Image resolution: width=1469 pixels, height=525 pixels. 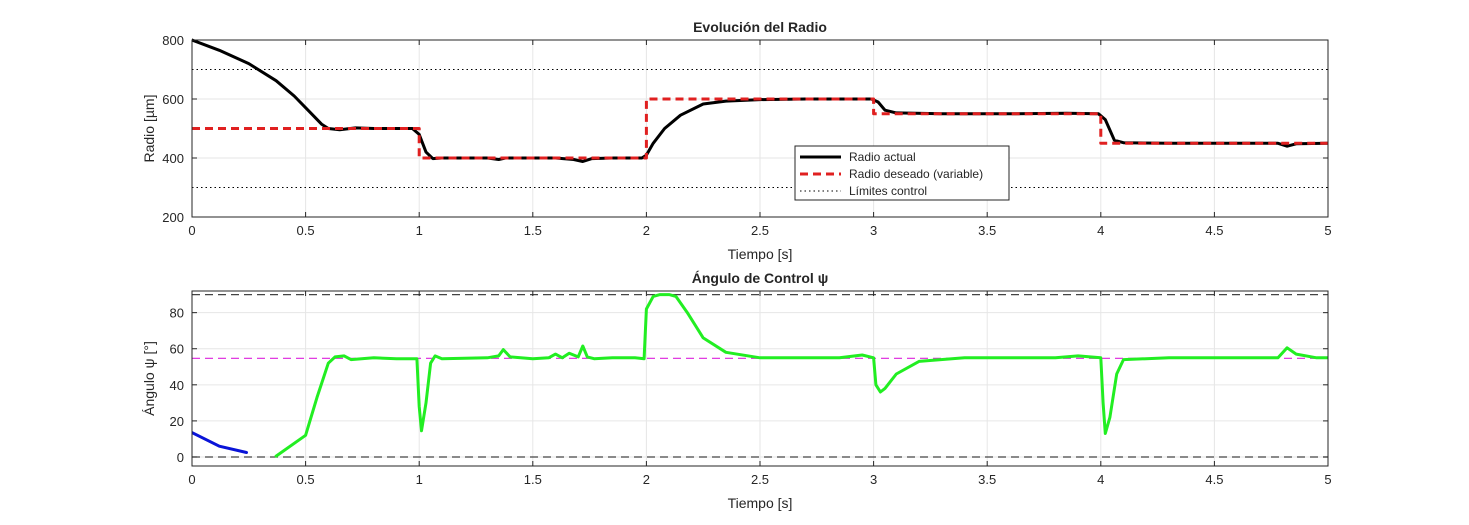 I want to click on legend-label: Radio deseado (variable), so click(x=916, y=174).